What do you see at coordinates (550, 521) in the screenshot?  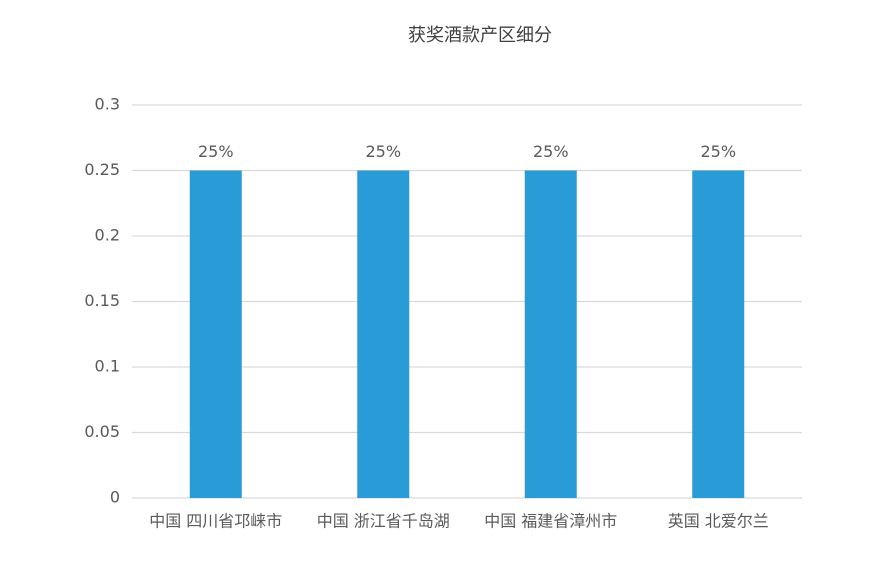 I see `x-tick-label: 中国 福建省漳州市` at bounding box center [550, 521].